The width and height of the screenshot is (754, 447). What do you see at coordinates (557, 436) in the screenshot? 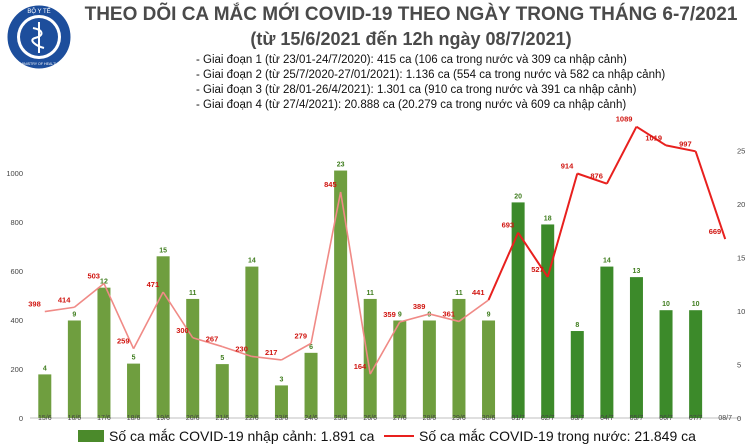
I see `legend-line-label: Số ca mắc COVID-19 trong nước: 21.849 ca` at bounding box center [557, 436].